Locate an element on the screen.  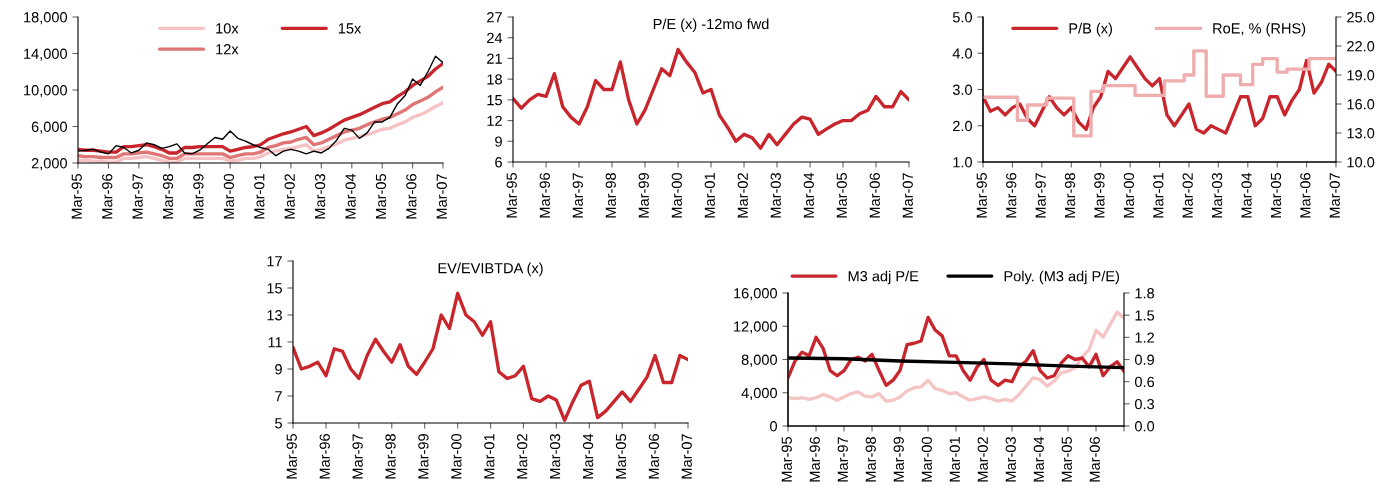
y-tick-label: 6,000 is located at coordinates (49, 127).